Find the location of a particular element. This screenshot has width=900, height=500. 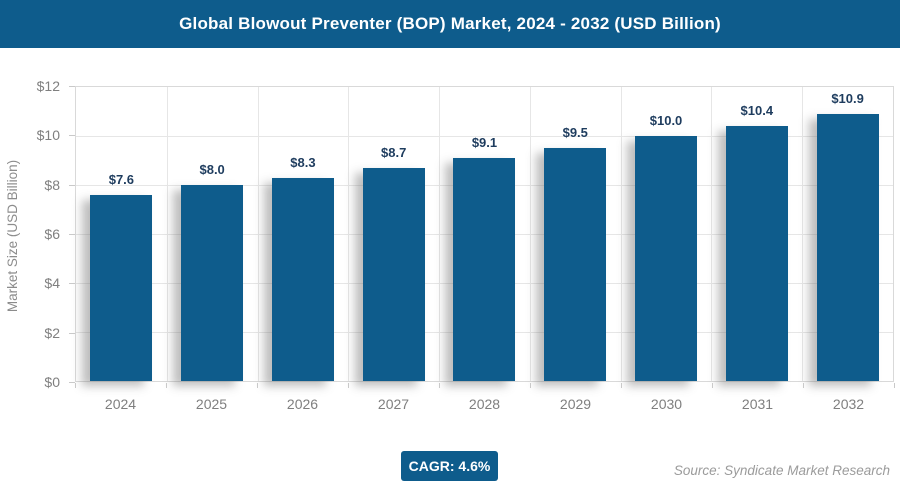

bar-slot-2029: $9.5 is located at coordinates (575, 234).